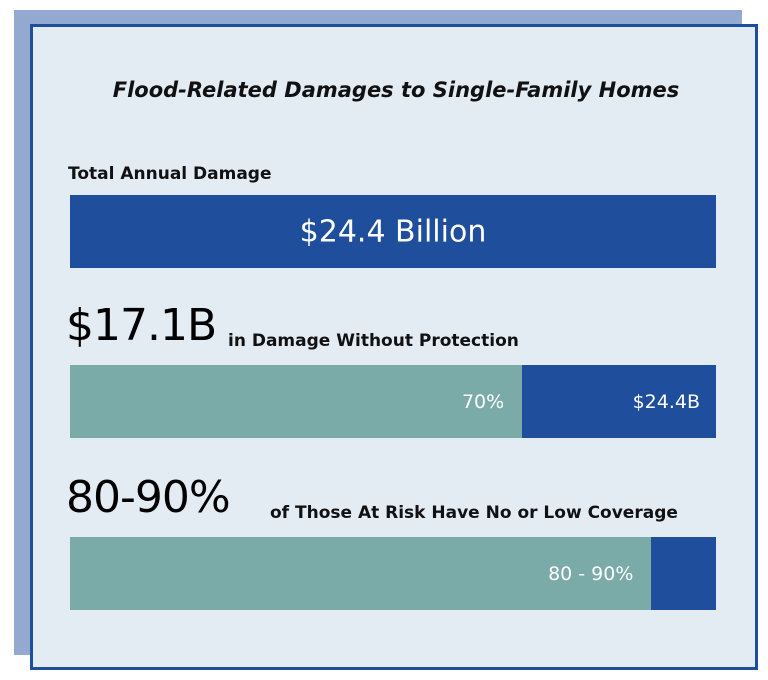  Describe the element at coordinates (148, 497) in the screenshot. I see `headline: 80-90%` at that location.